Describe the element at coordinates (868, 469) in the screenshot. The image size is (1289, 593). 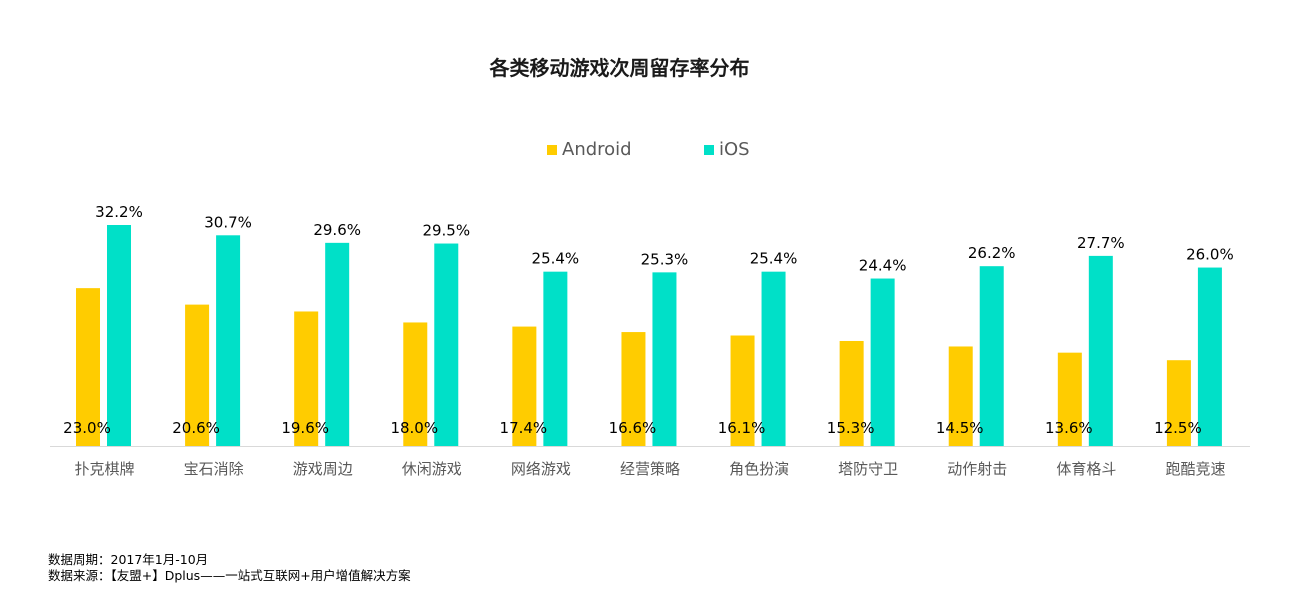
I see `x-tick-label: 塔防守卫` at that location.